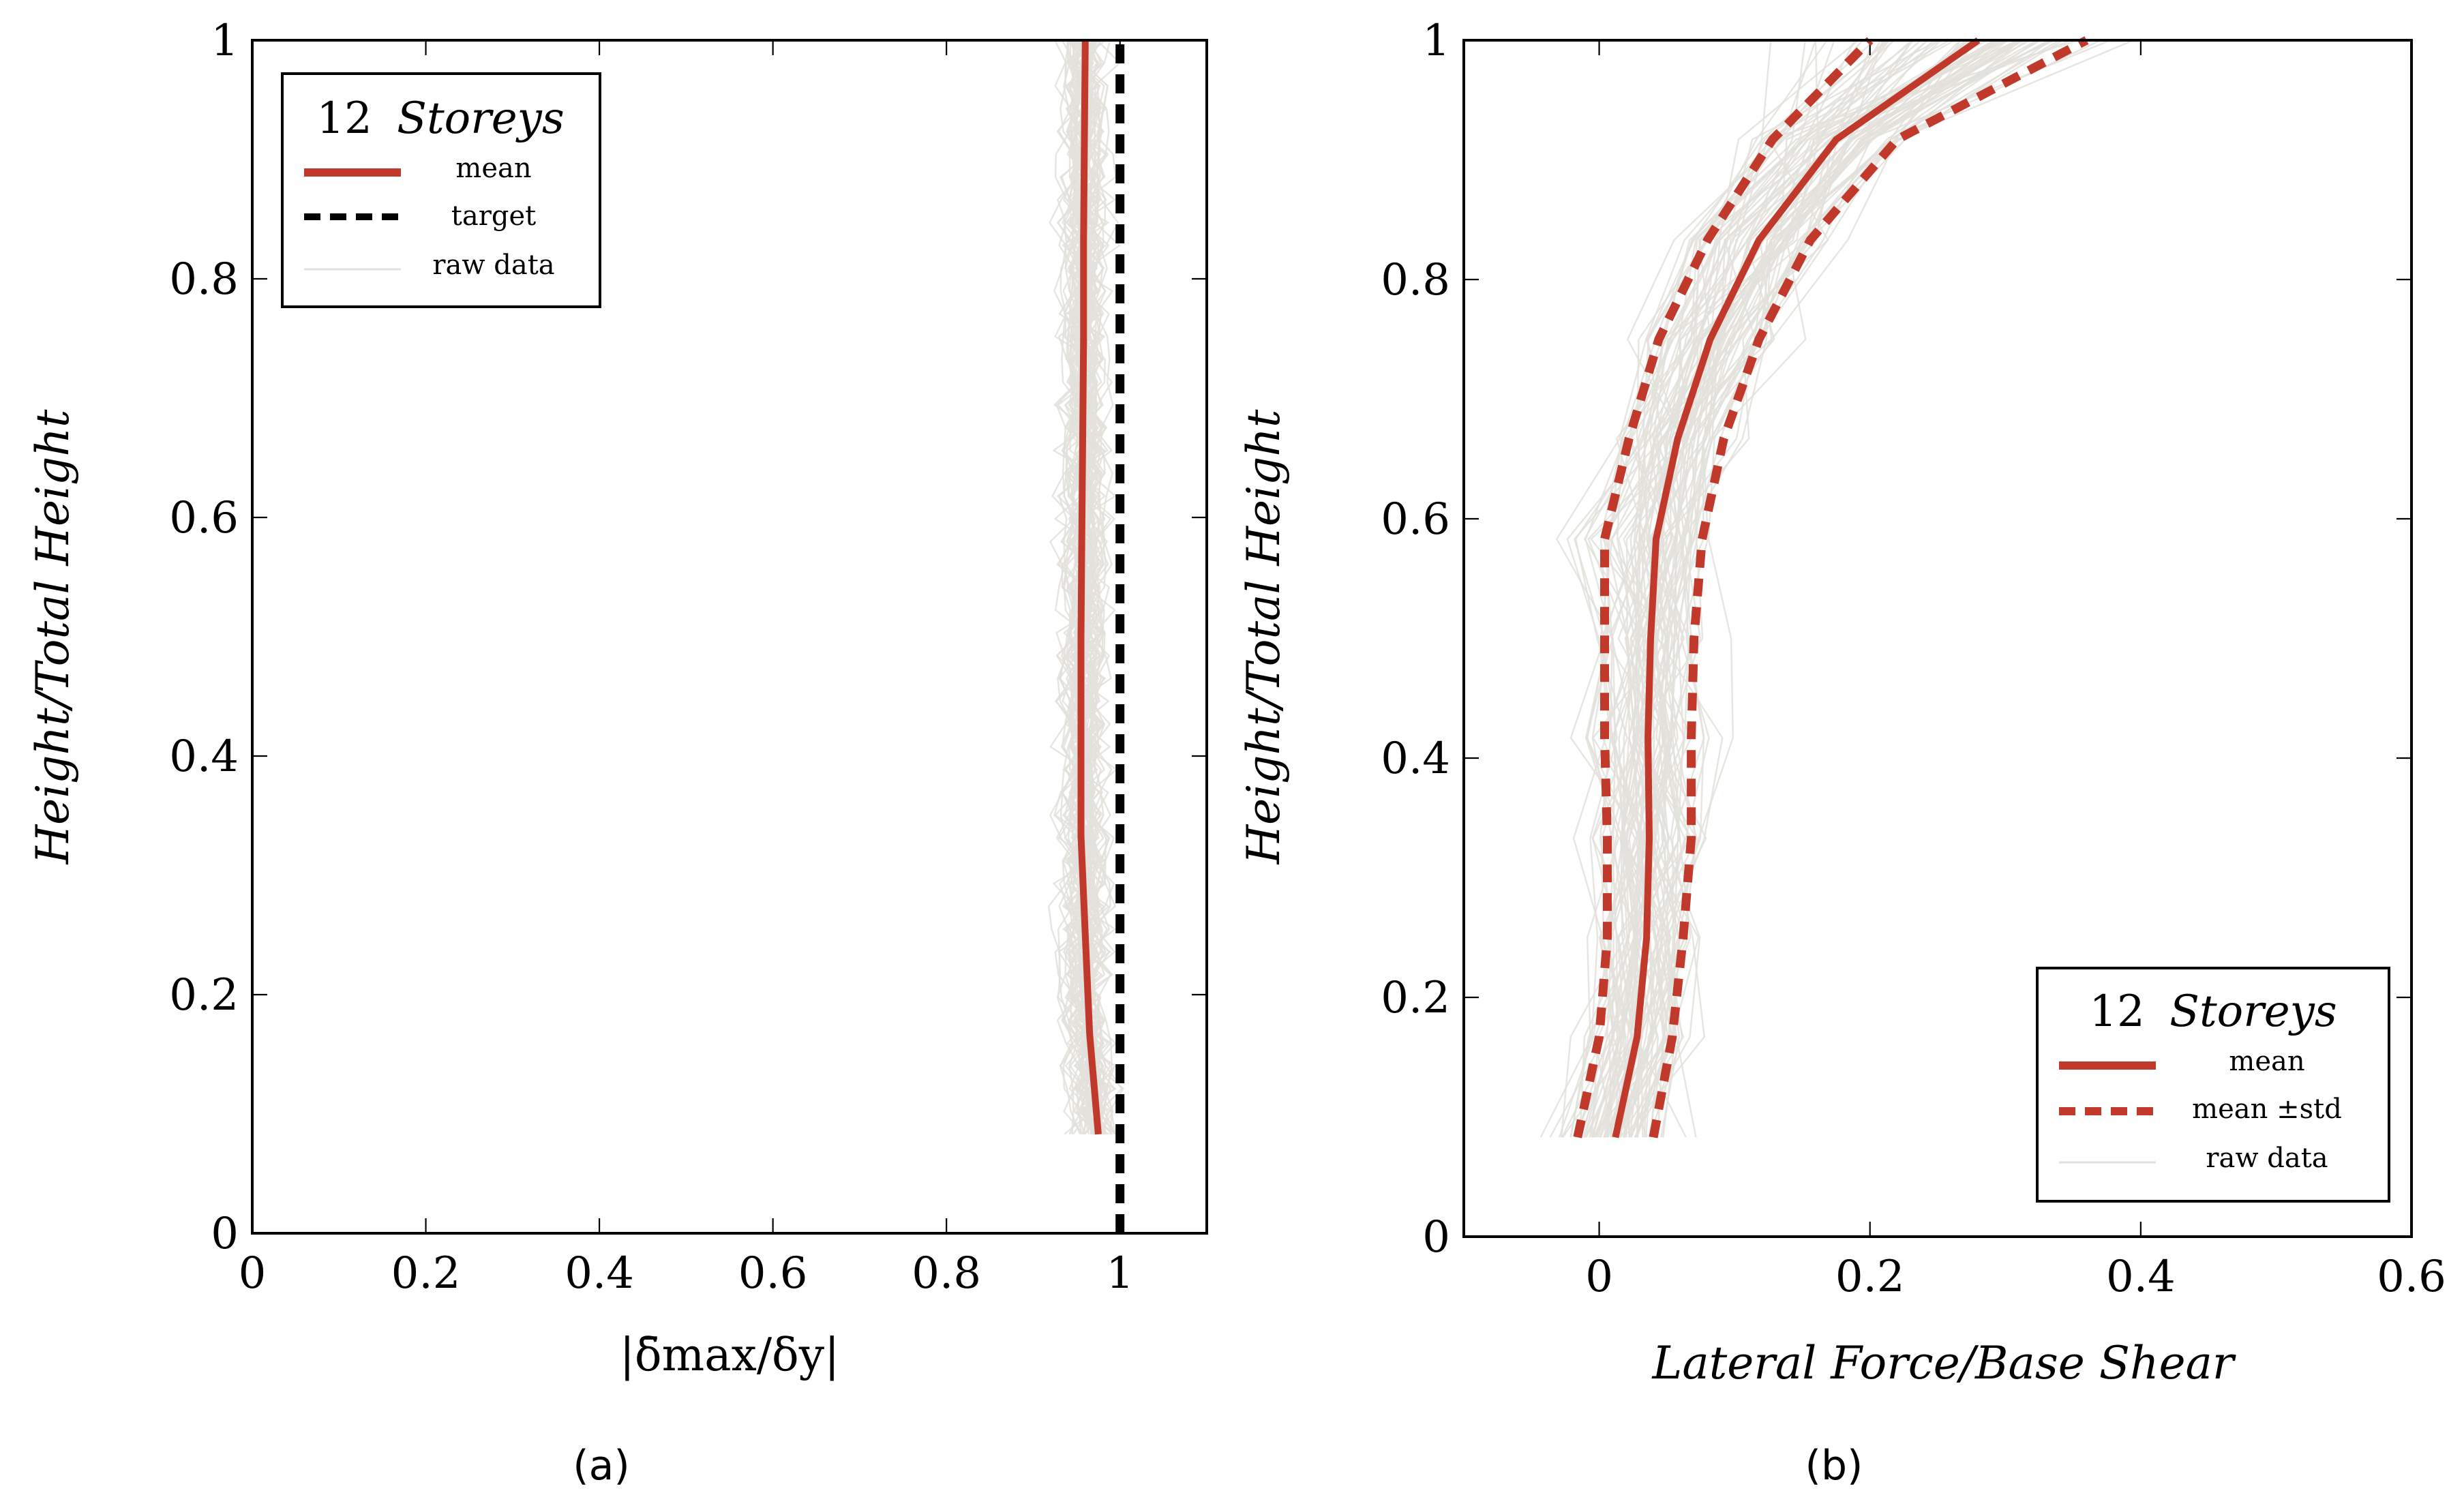  Describe the element at coordinates (2267, 1109) in the screenshot. I see `legend-label-std: mean ±std` at that location.